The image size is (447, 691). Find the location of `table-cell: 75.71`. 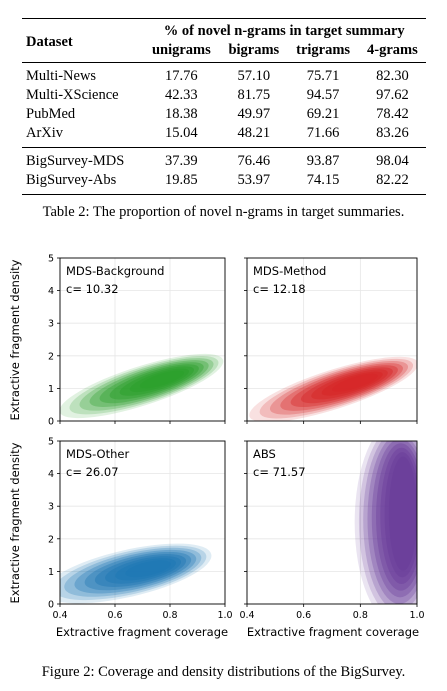

table-cell: 75.71 is located at coordinates (323, 76).